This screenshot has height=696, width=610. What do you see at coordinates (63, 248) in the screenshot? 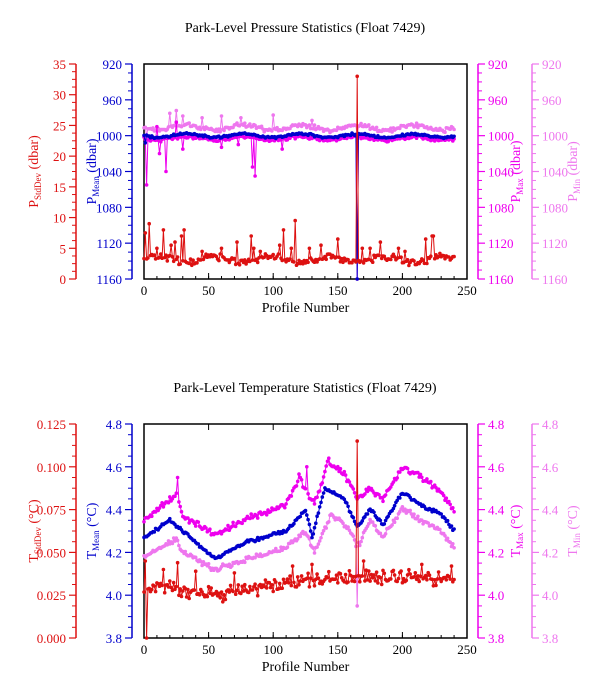
I see `y-tick-label: 5` at bounding box center [63, 248].